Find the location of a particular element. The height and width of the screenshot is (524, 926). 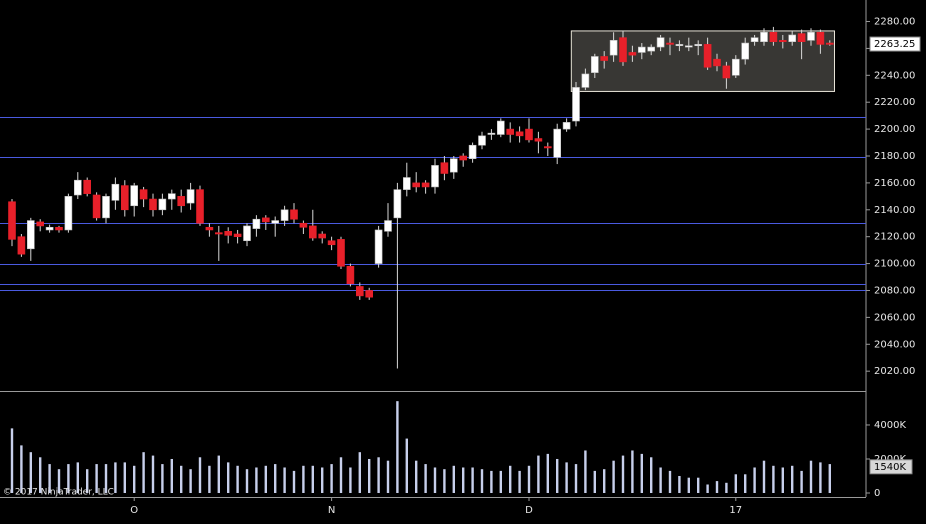

y-tick-label: 2120.00 is located at coordinates (894, 237).